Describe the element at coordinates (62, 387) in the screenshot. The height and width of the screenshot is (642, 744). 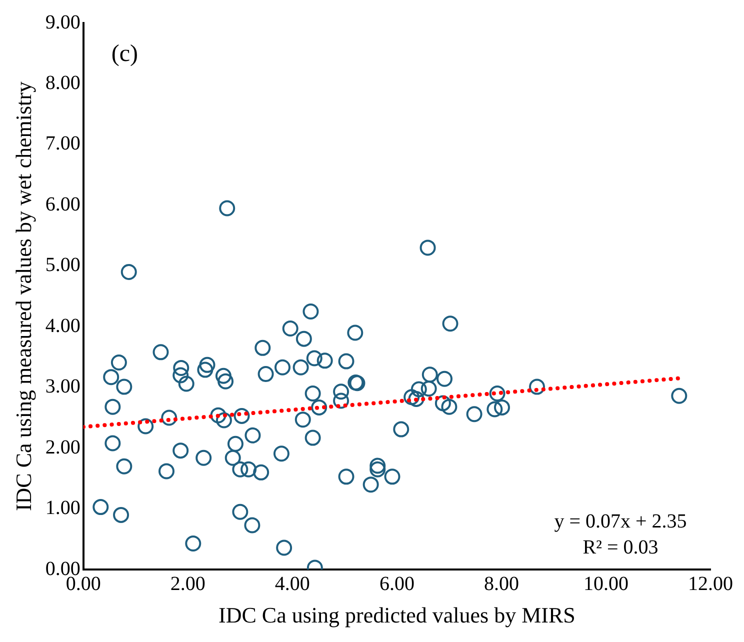
I see `y-tick-label: 3.00` at that location.